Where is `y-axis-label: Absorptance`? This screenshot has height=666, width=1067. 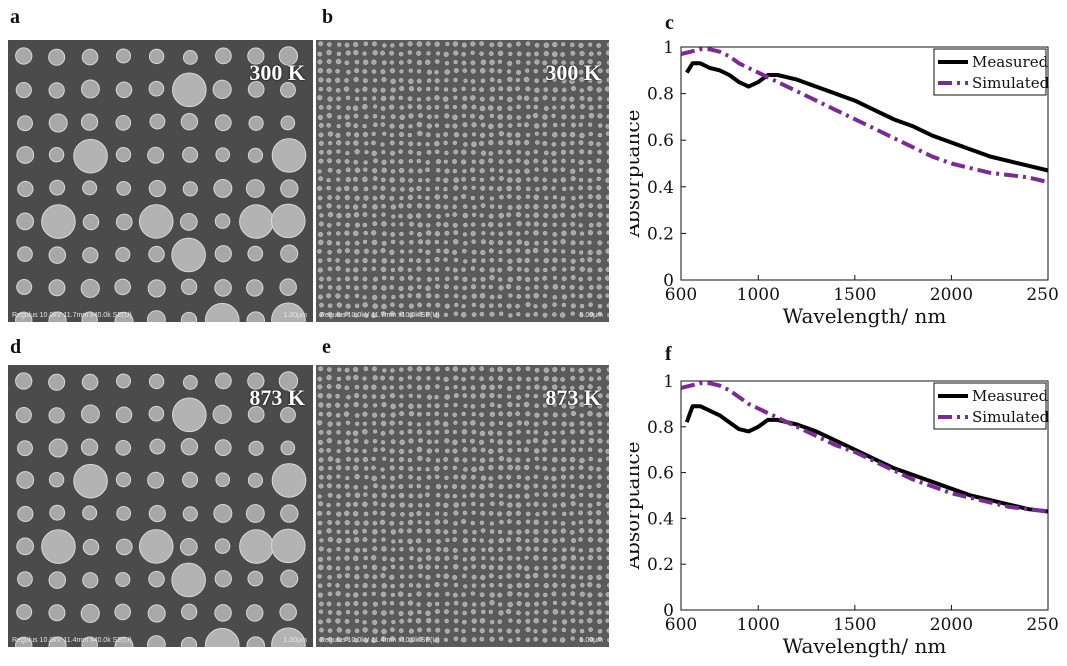
y-axis-label: Absorptance is located at coordinates (637, 174).